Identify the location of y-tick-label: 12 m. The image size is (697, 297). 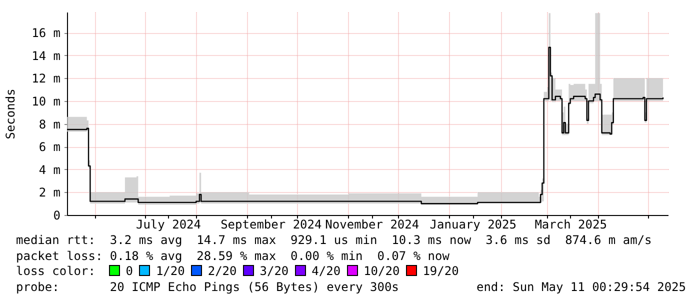
(46, 79).